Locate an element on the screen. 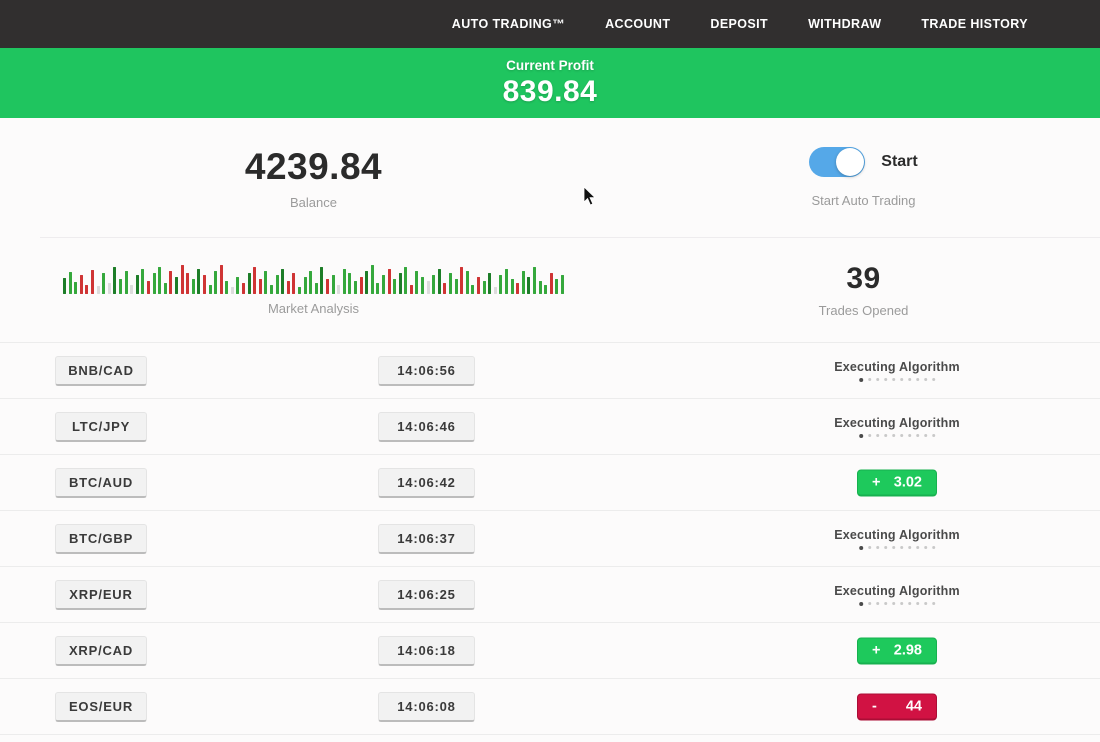  trade-row: XRP/CAD 14:06:18 +2.98 is located at coordinates (550, 650).